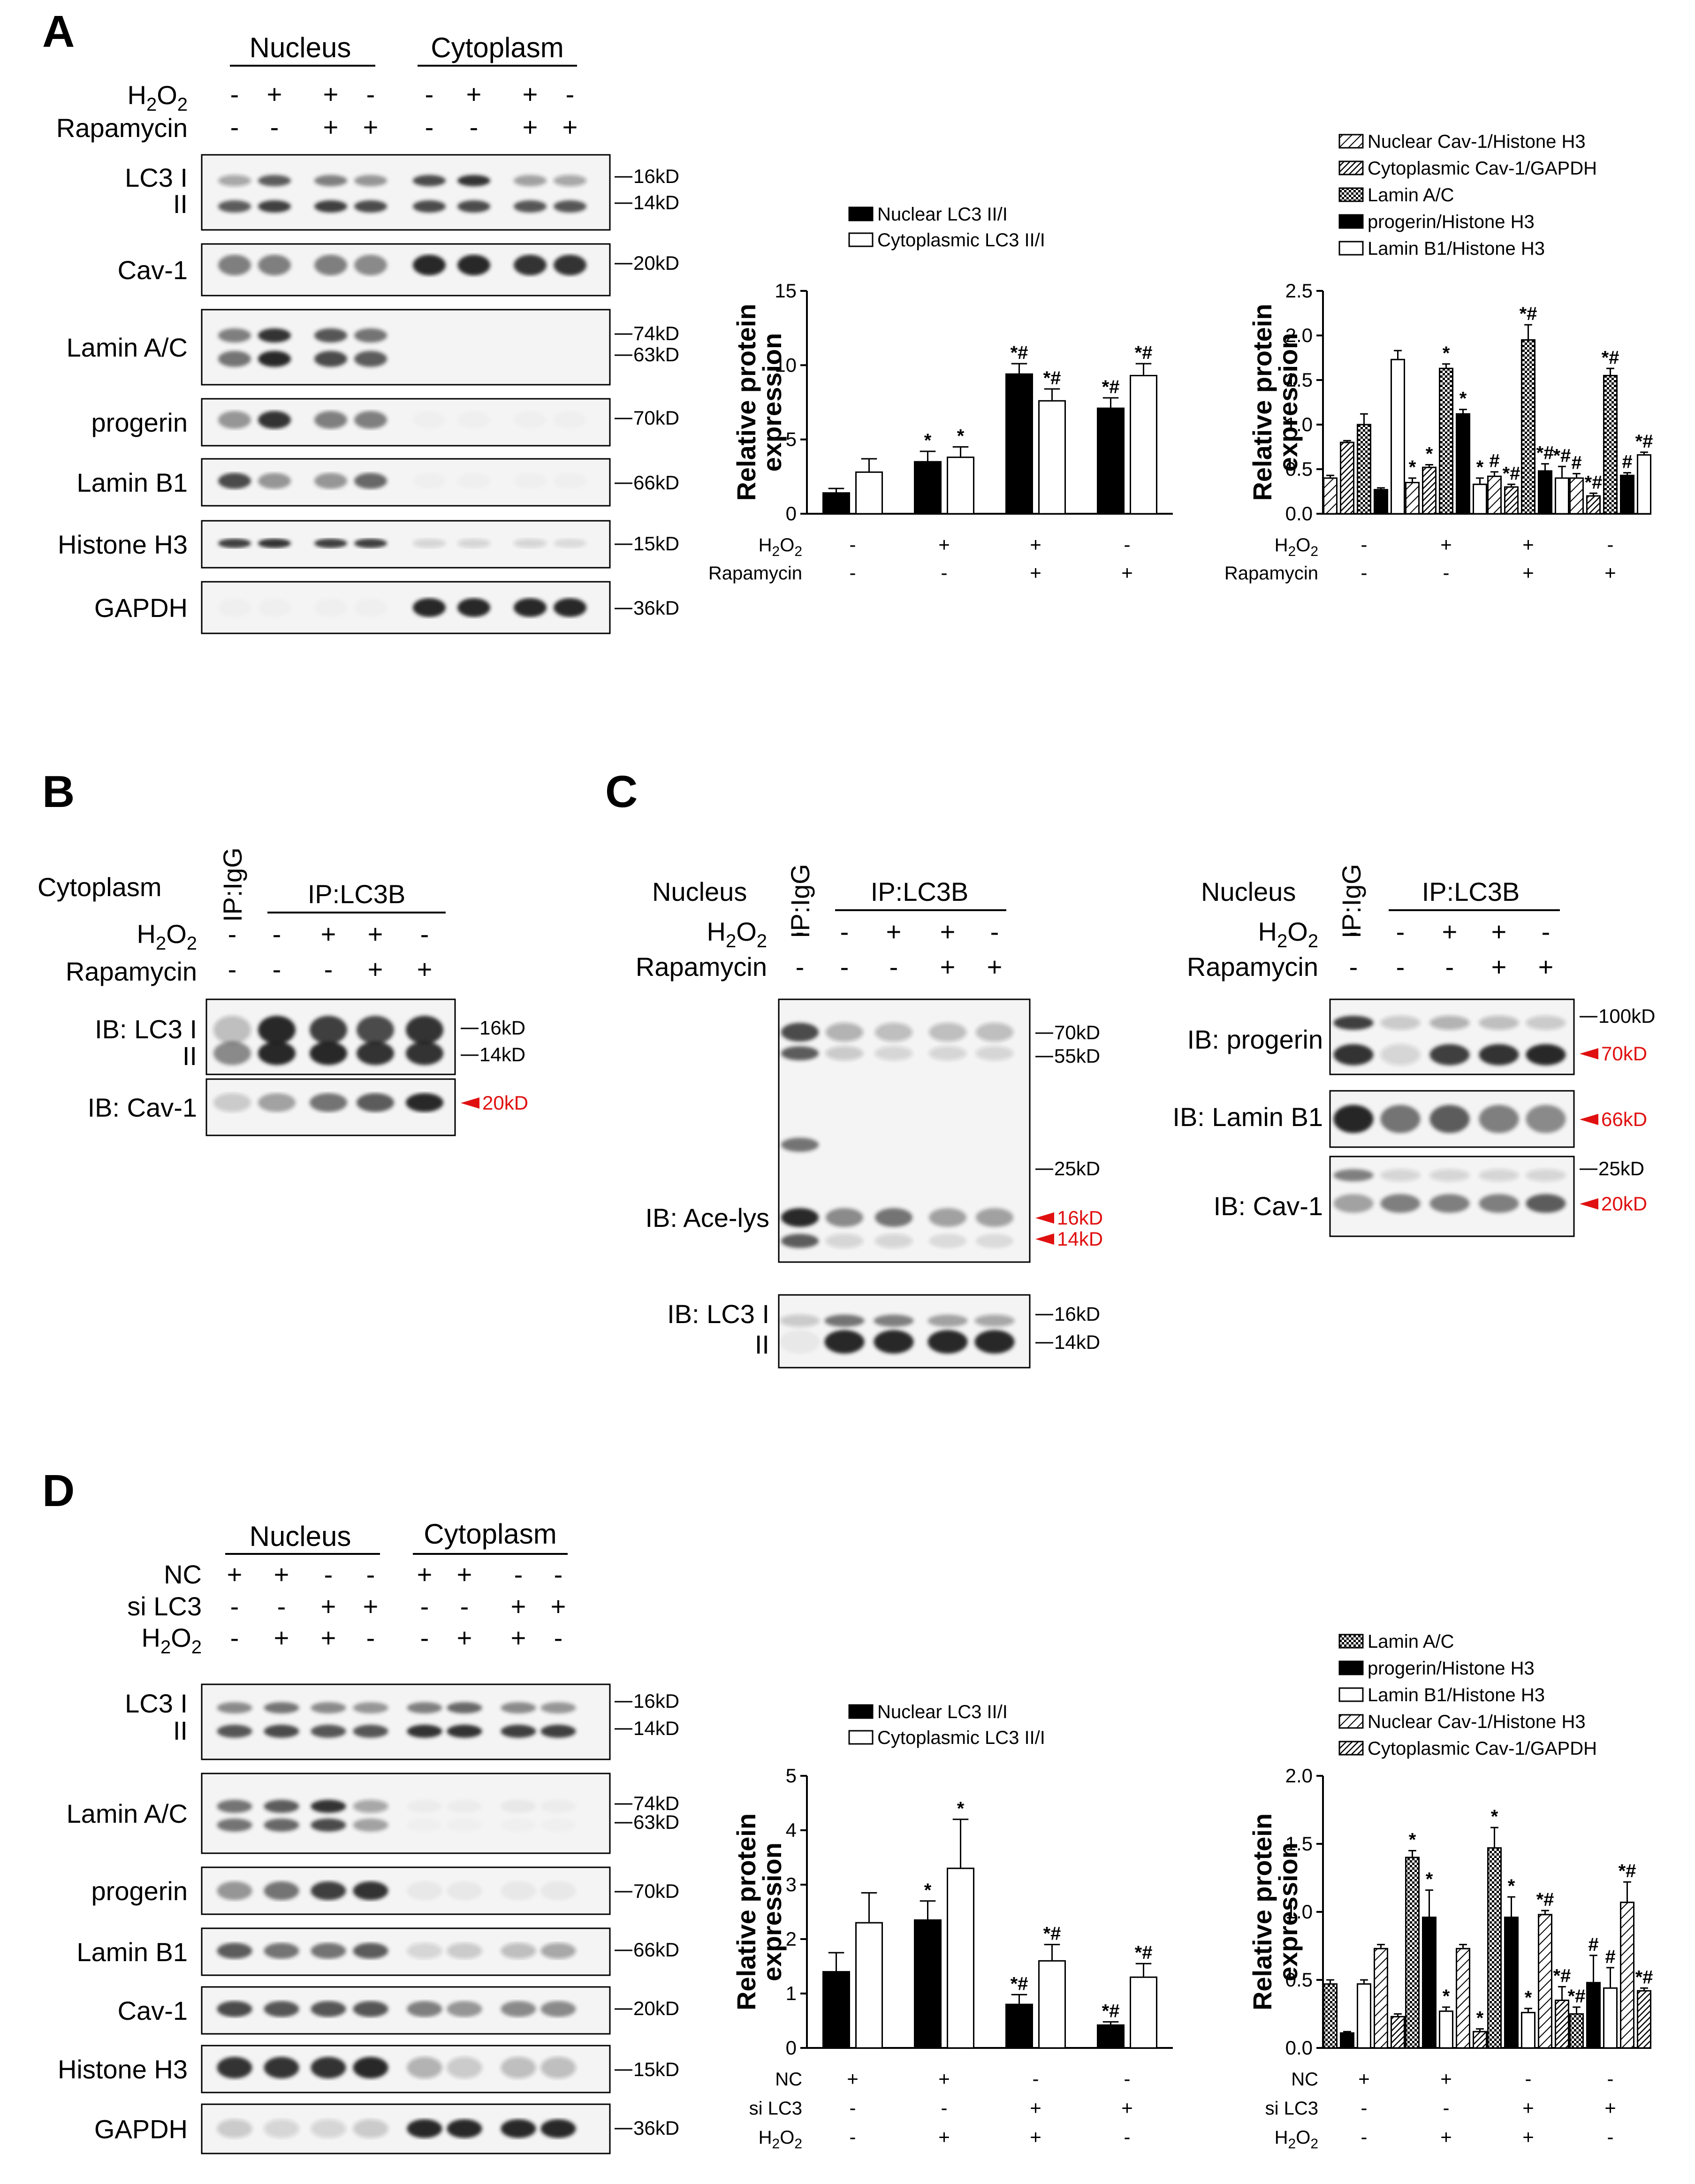 Image resolution: width=1695 pixels, height=2184 pixels. What do you see at coordinates (786, 291) in the screenshot?
I see `y-tick-label: 15` at bounding box center [786, 291].